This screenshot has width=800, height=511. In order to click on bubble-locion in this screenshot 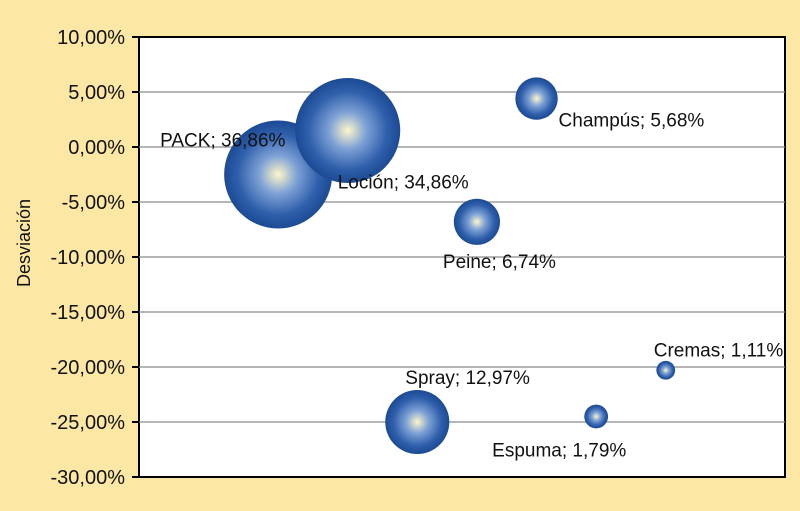, I will do `click(348, 130)`.